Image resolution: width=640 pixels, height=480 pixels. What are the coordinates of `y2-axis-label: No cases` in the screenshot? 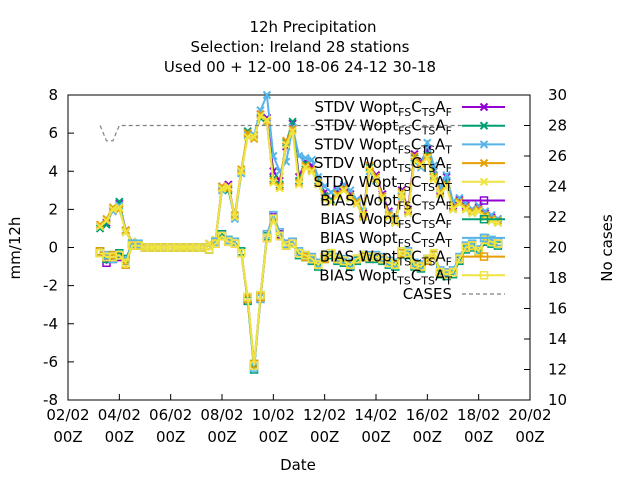 It's located at (607, 248).